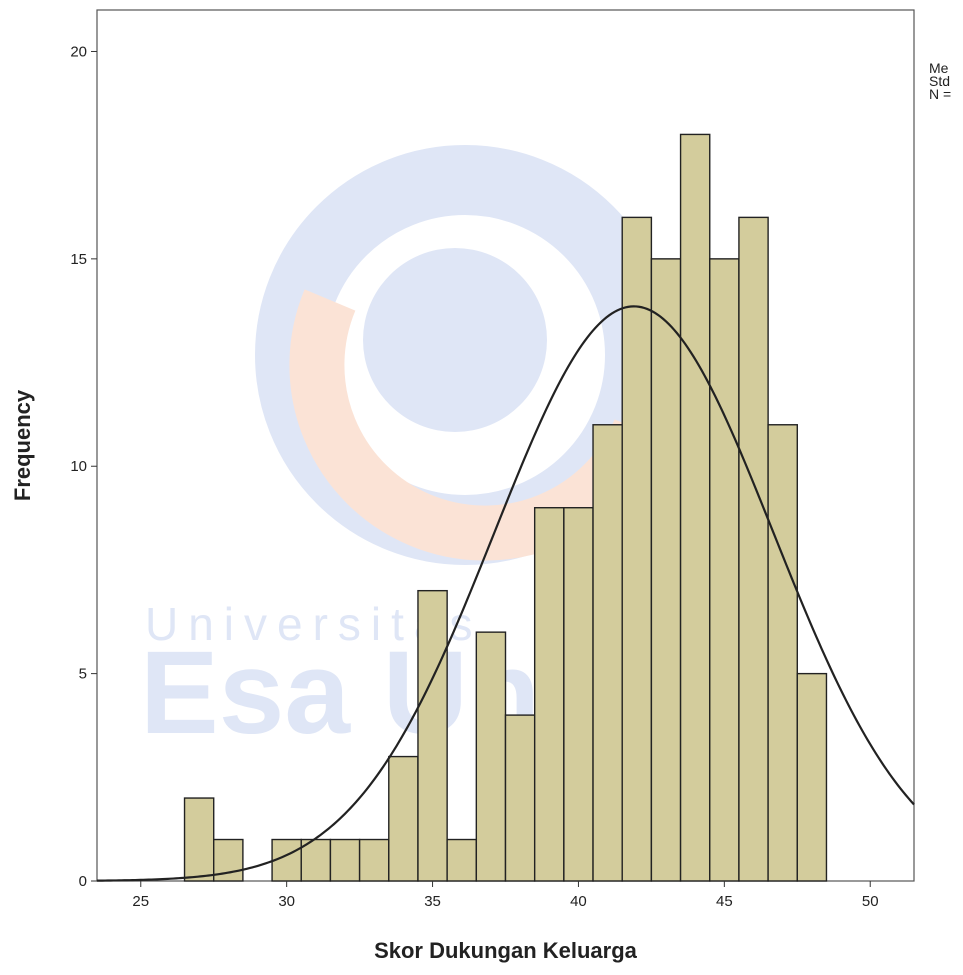 This screenshot has width=963, height=975. What do you see at coordinates (78, 466) in the screenshot?
I see `y-tick-label: 10` at bounding box center [78, 466].